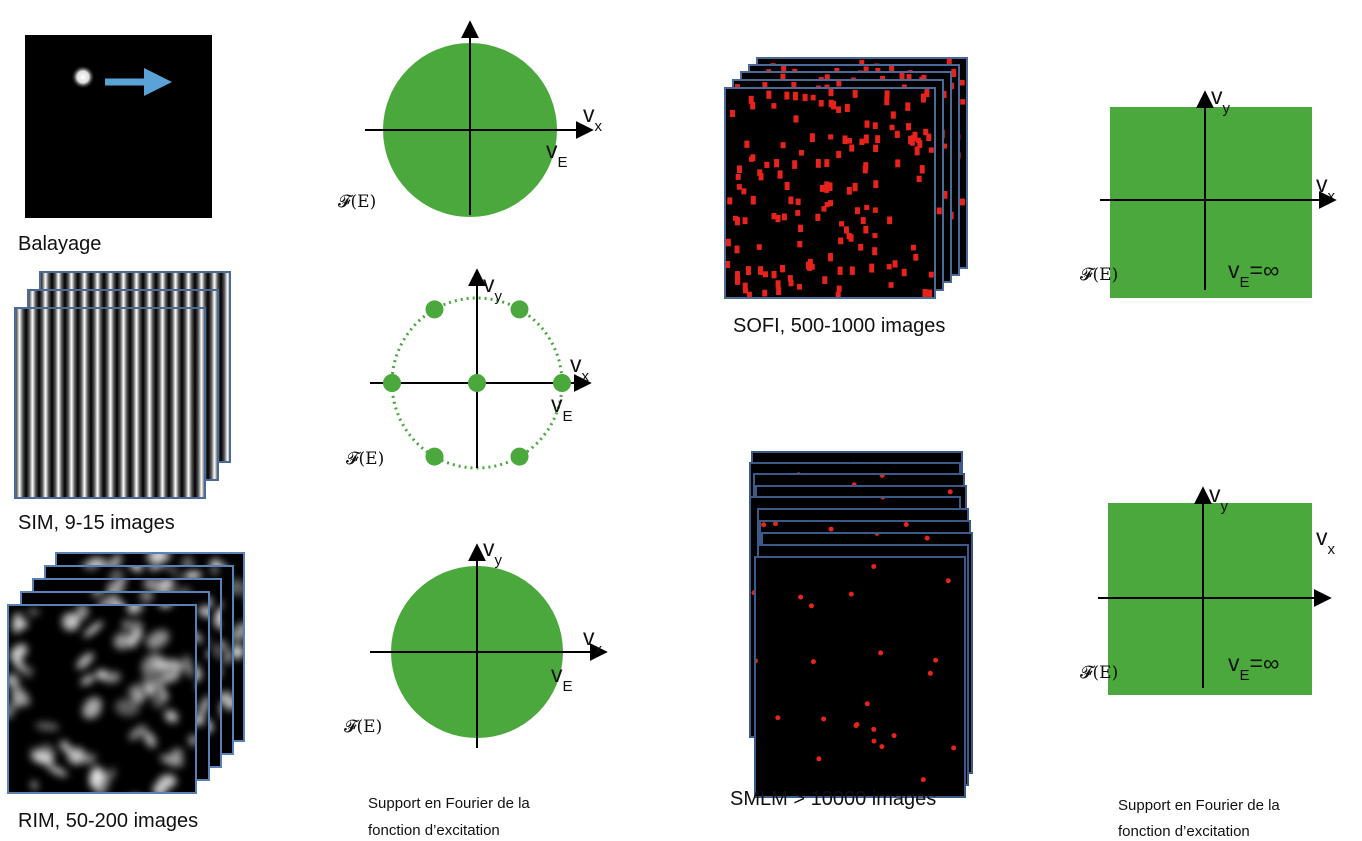  I want to click on speckle, so click(102, 699).